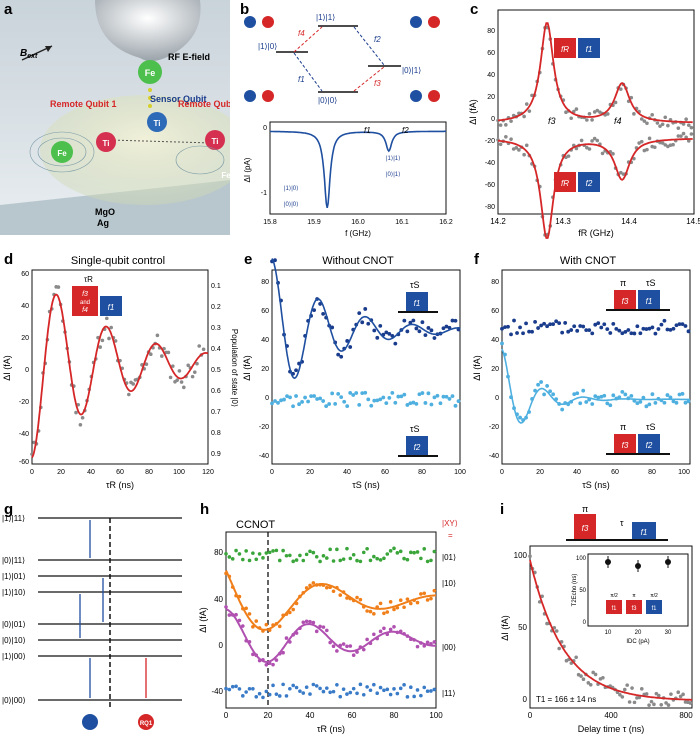  What do you see at coordinates (8, 259) in the screenshot?
I see `panel-d-label: d` at bounding box center [8, 259].